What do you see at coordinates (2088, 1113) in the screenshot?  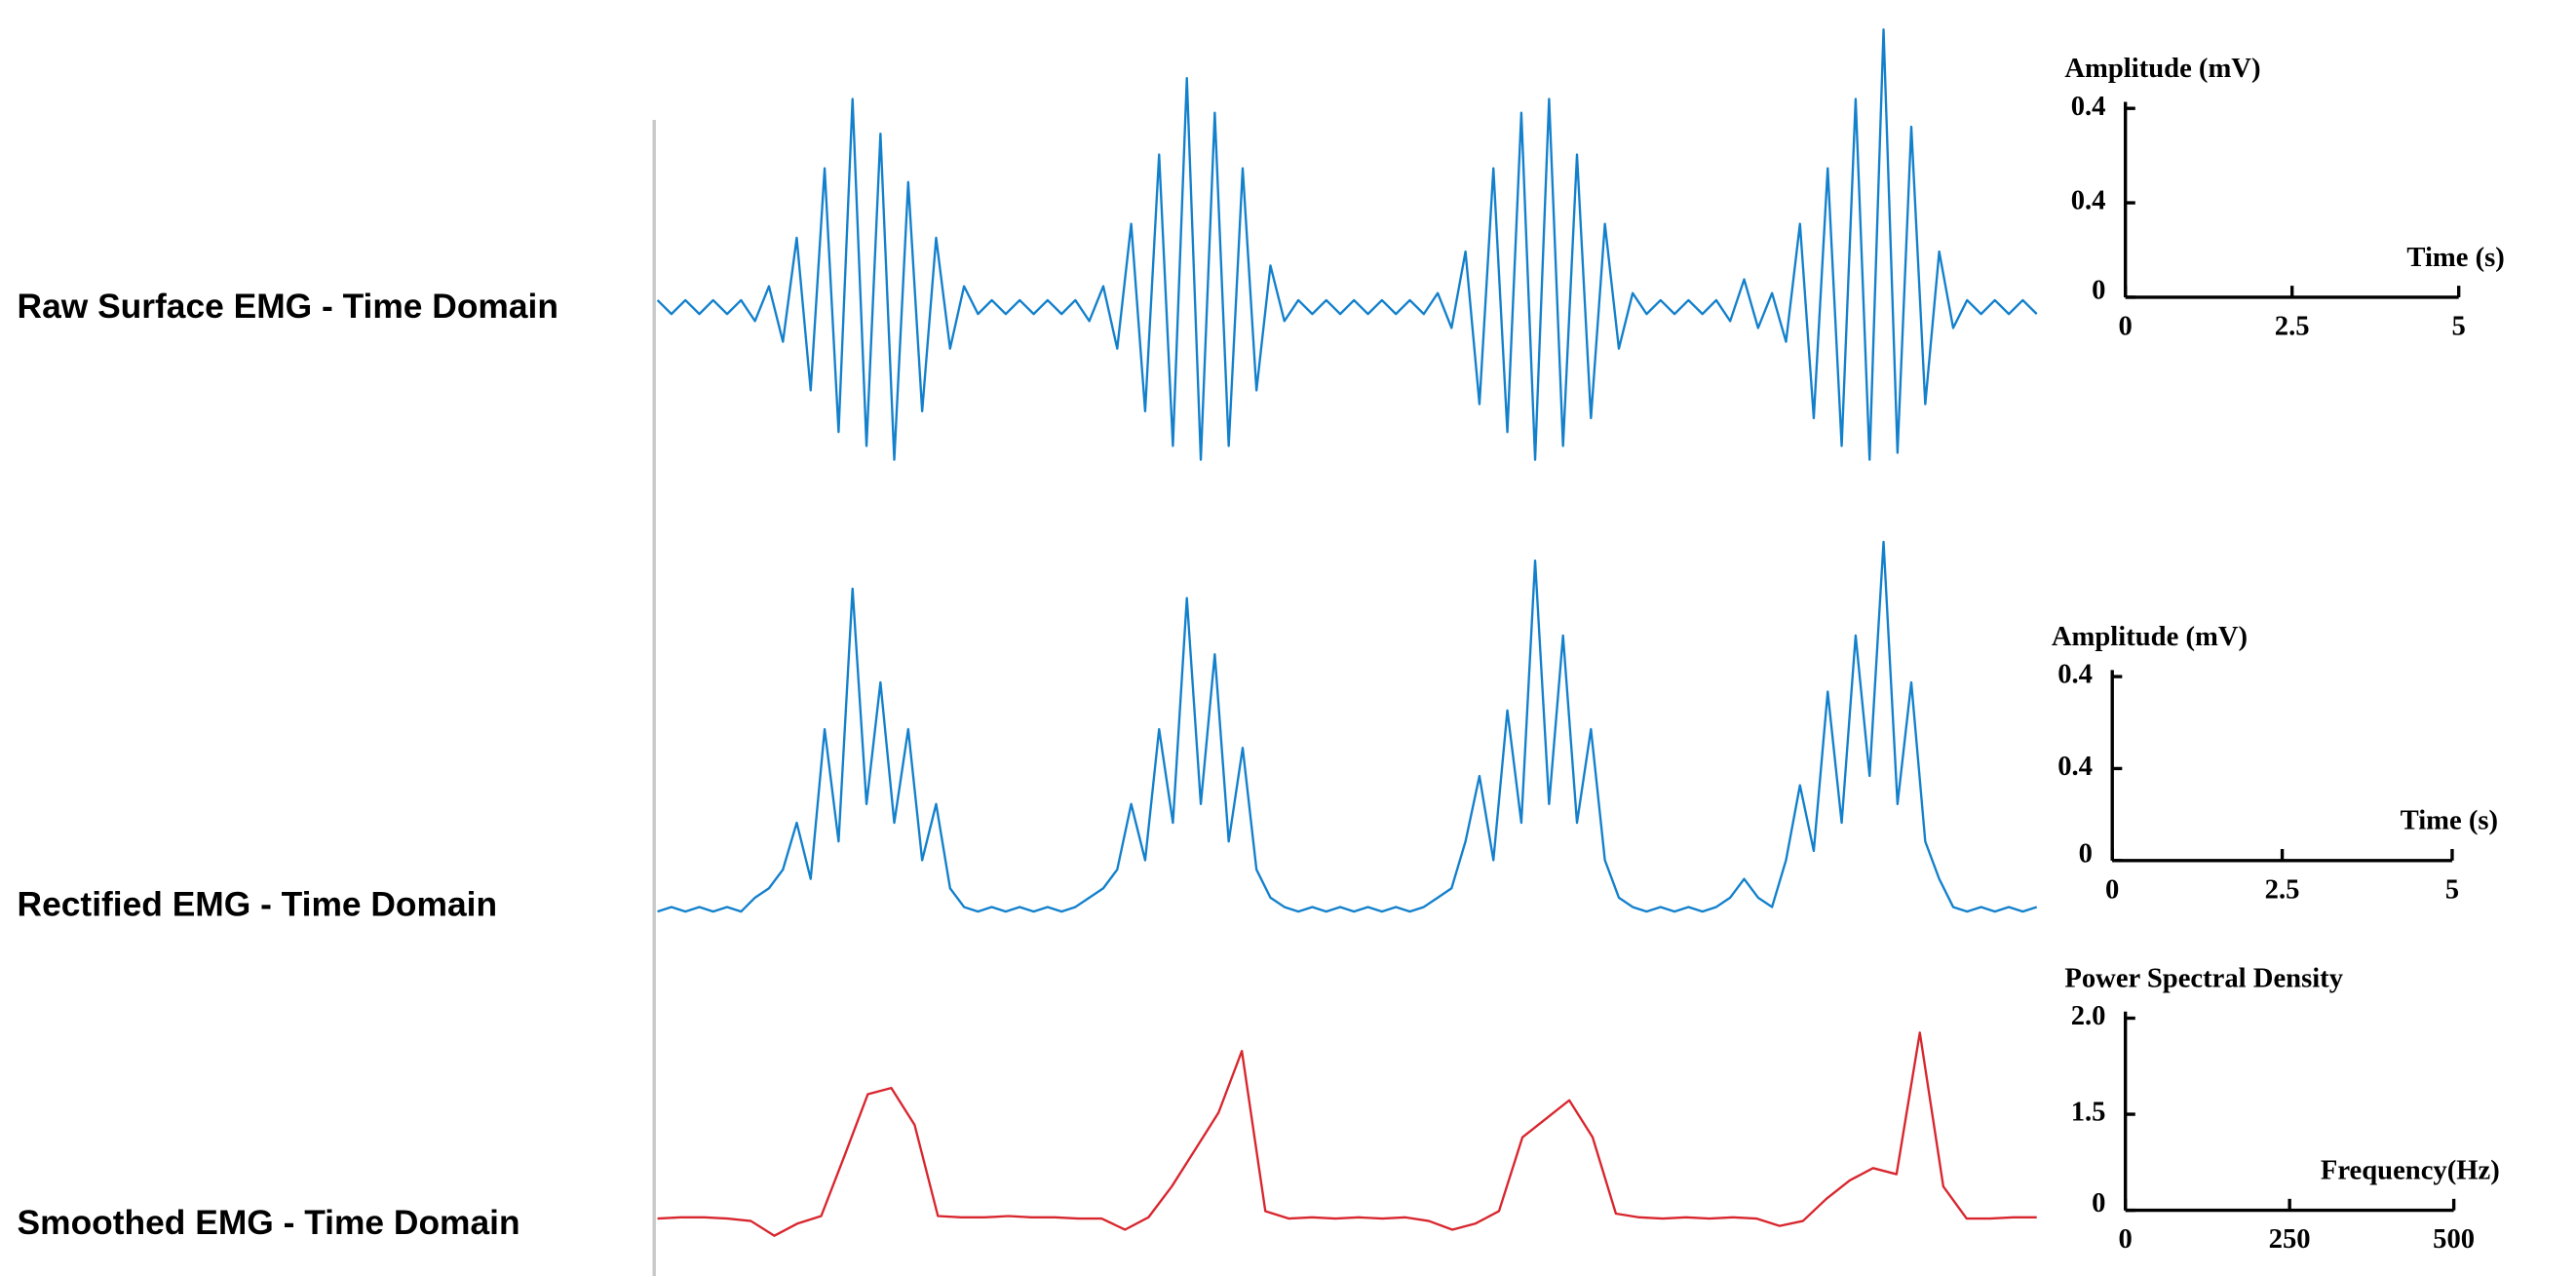 I see `key-y-tick-label: 1.5` at bounding box center [2088, 1113].